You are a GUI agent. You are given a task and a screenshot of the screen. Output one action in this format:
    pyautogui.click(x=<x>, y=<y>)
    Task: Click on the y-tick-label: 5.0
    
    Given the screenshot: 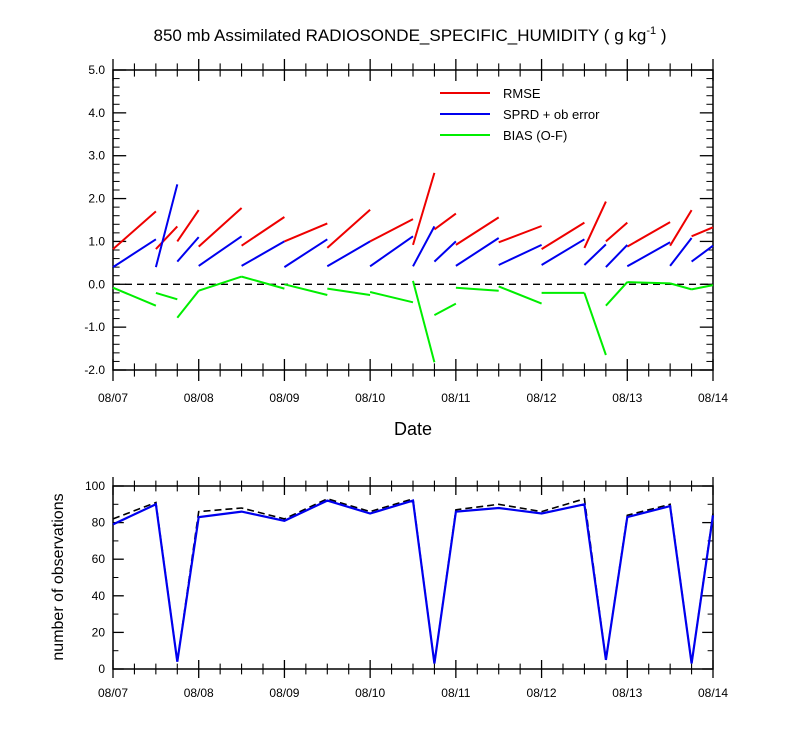 What is the action you would take?
    pyautogui.click(x=96, y=70)
    